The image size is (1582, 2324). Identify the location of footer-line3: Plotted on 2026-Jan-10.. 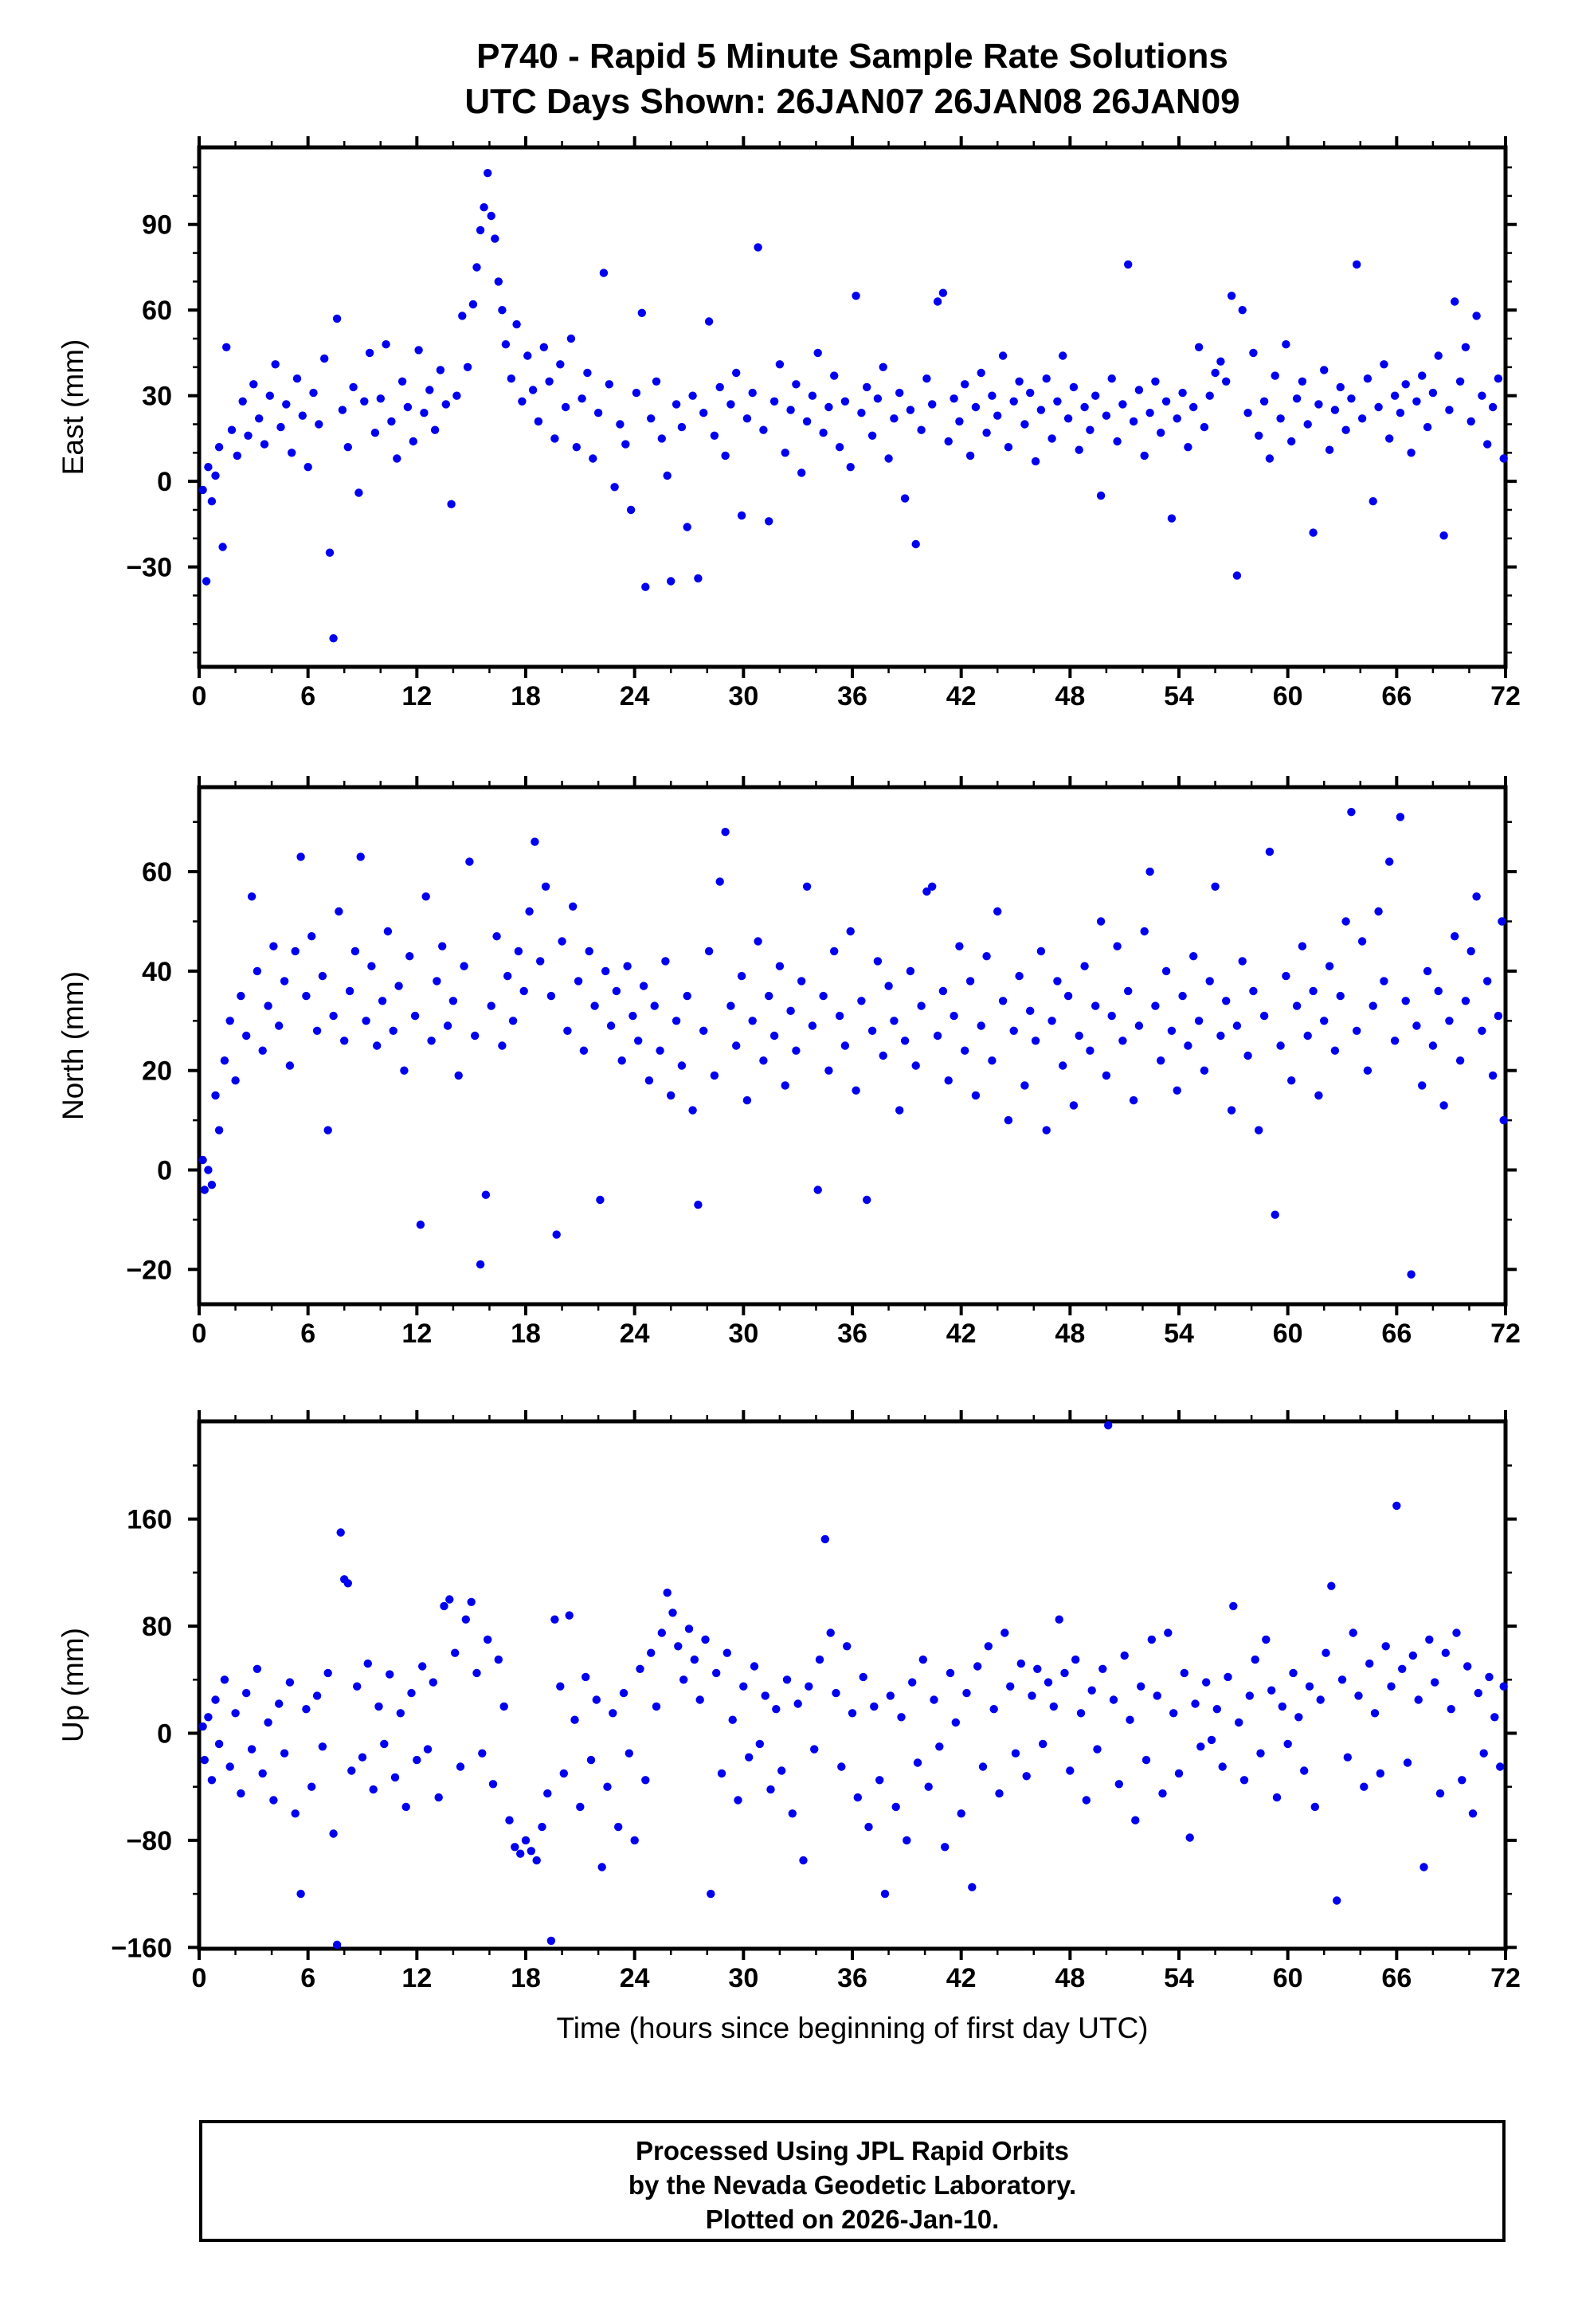
(852, 2219).